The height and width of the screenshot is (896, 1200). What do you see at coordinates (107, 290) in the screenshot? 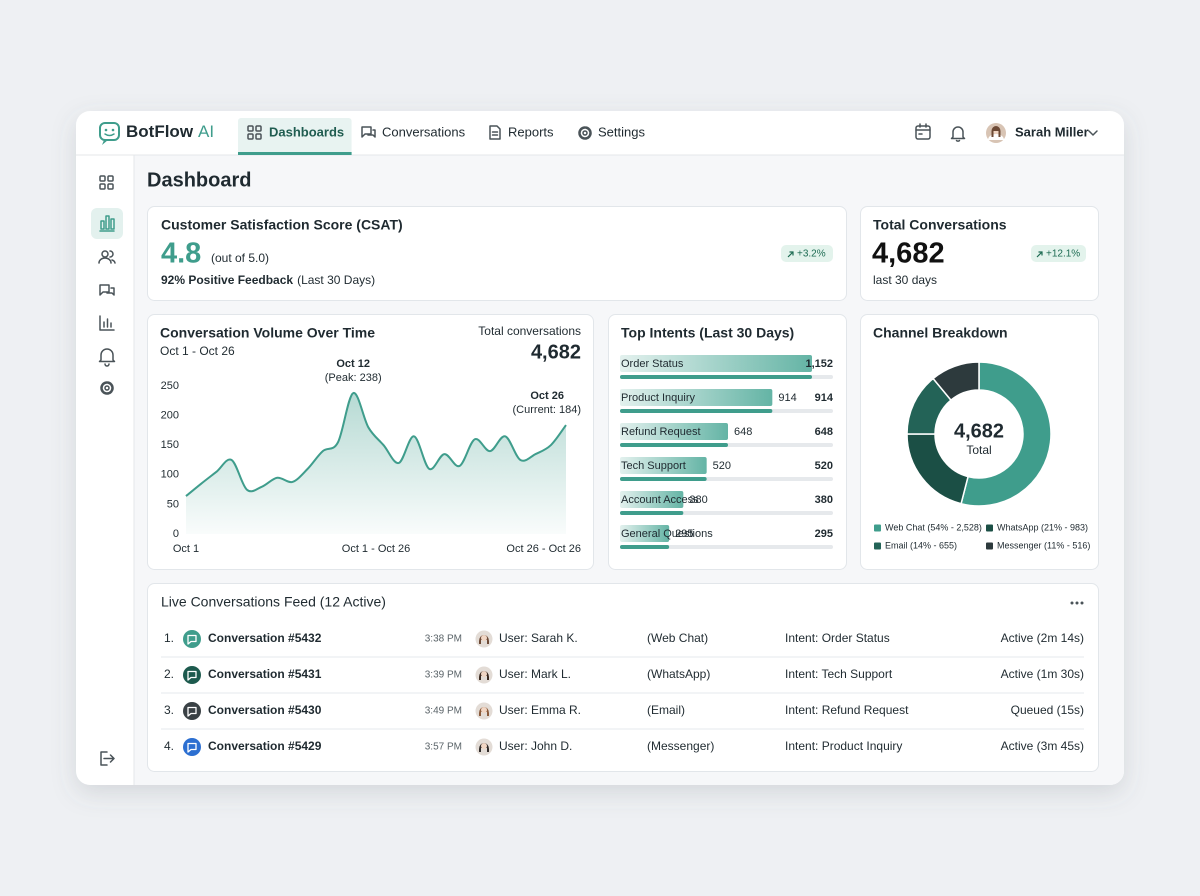
I see `sidebar-chats` at bounding box center [107, 290].